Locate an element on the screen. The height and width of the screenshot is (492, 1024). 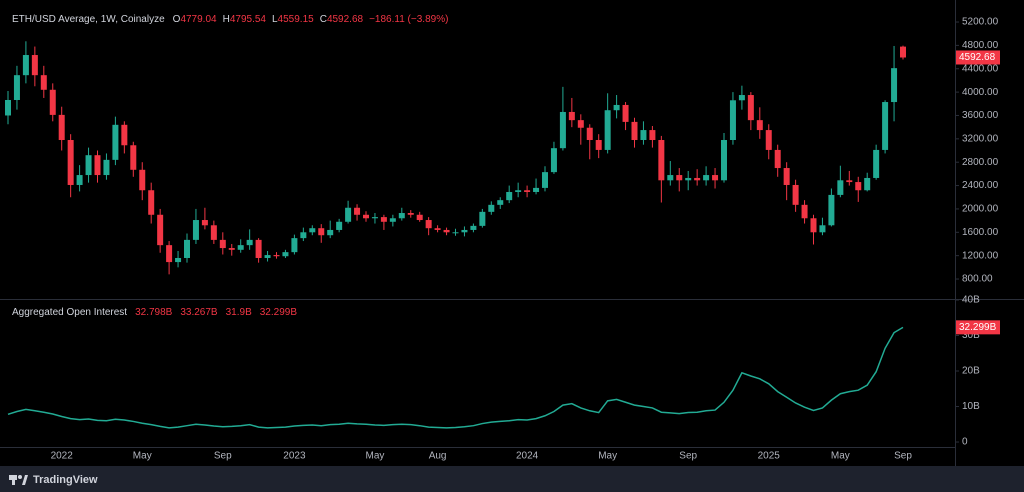
y-tick-label: 40B is located at coordinates (971, 300).